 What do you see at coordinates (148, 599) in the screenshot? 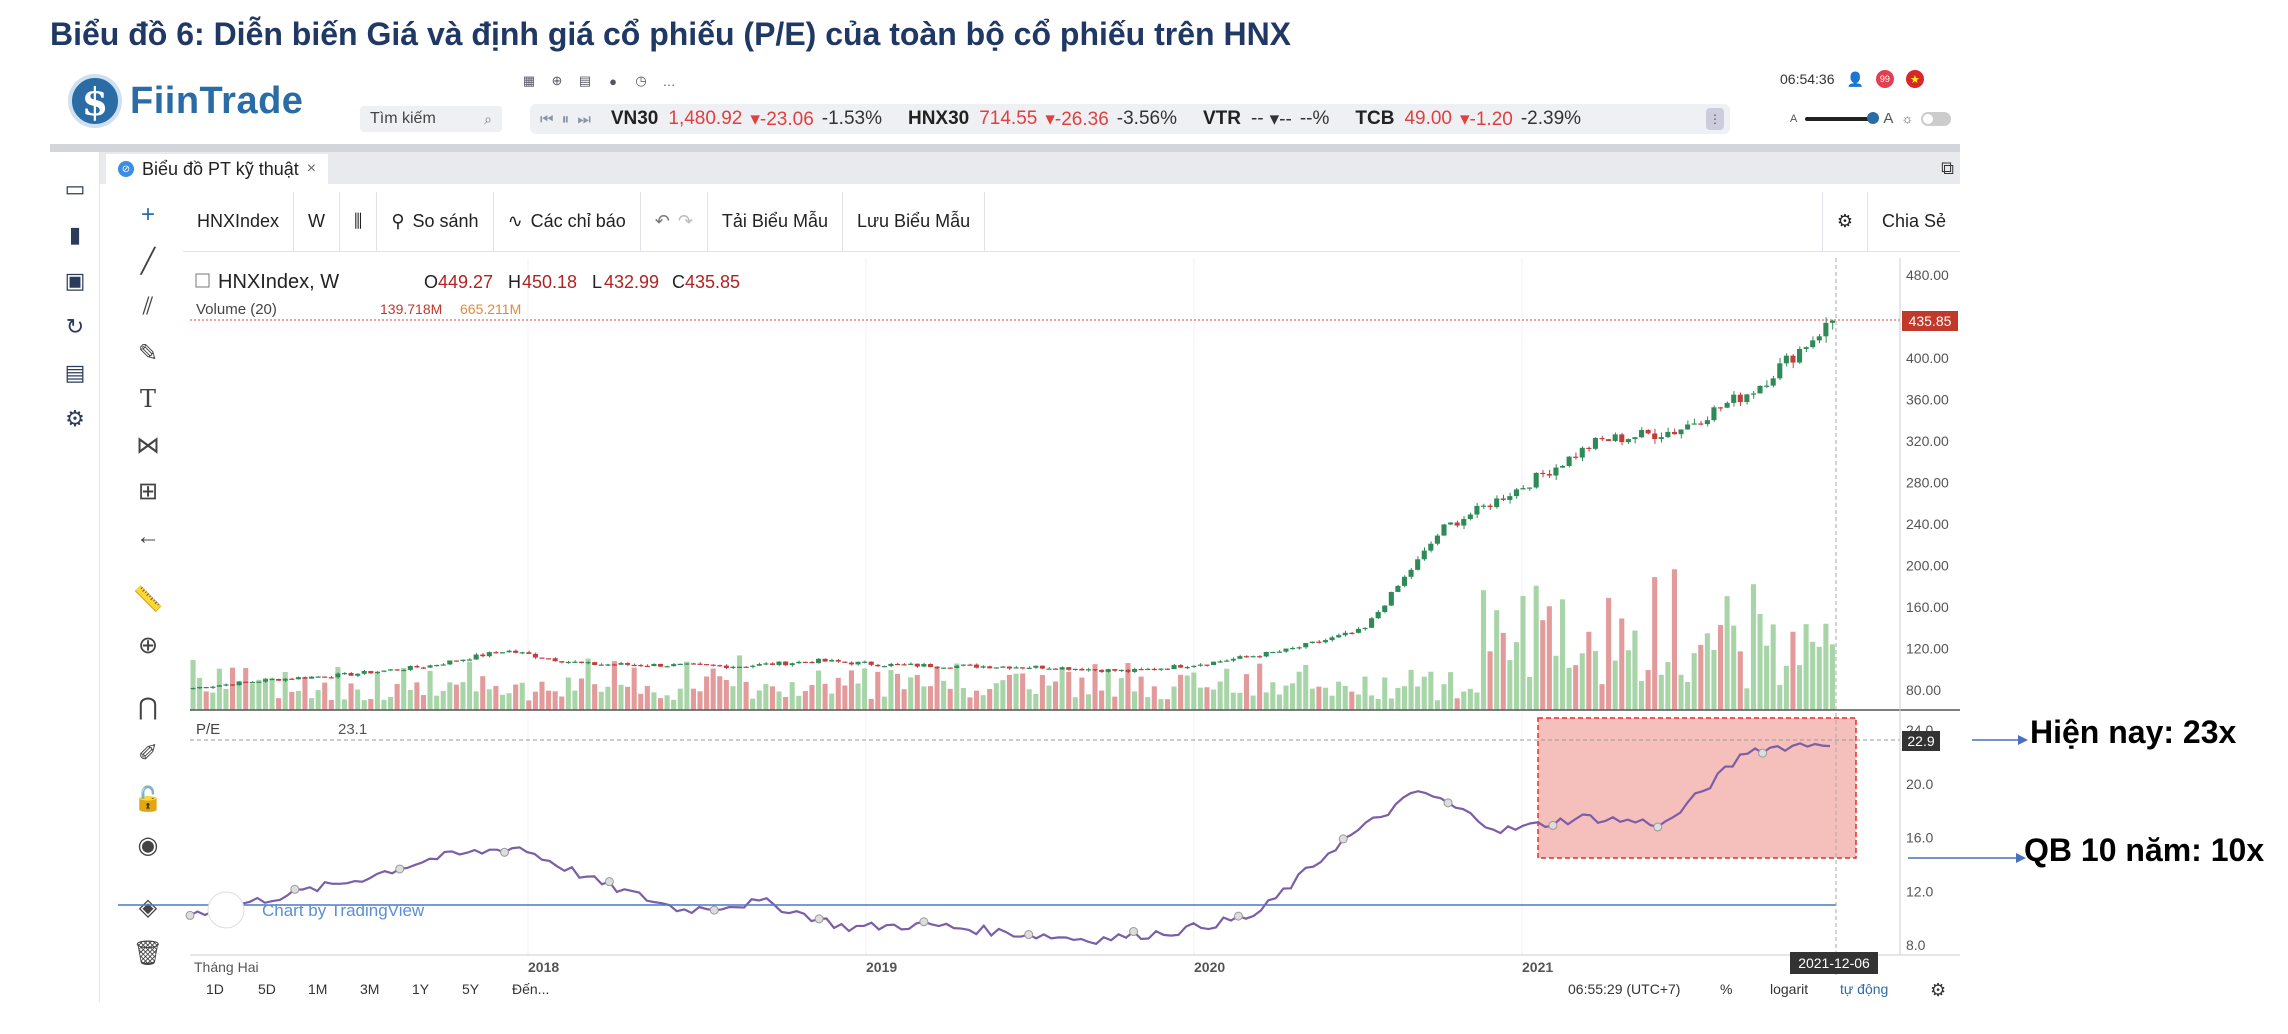
I see `ruler-icon: 📏` at bounding box center [148, 599].